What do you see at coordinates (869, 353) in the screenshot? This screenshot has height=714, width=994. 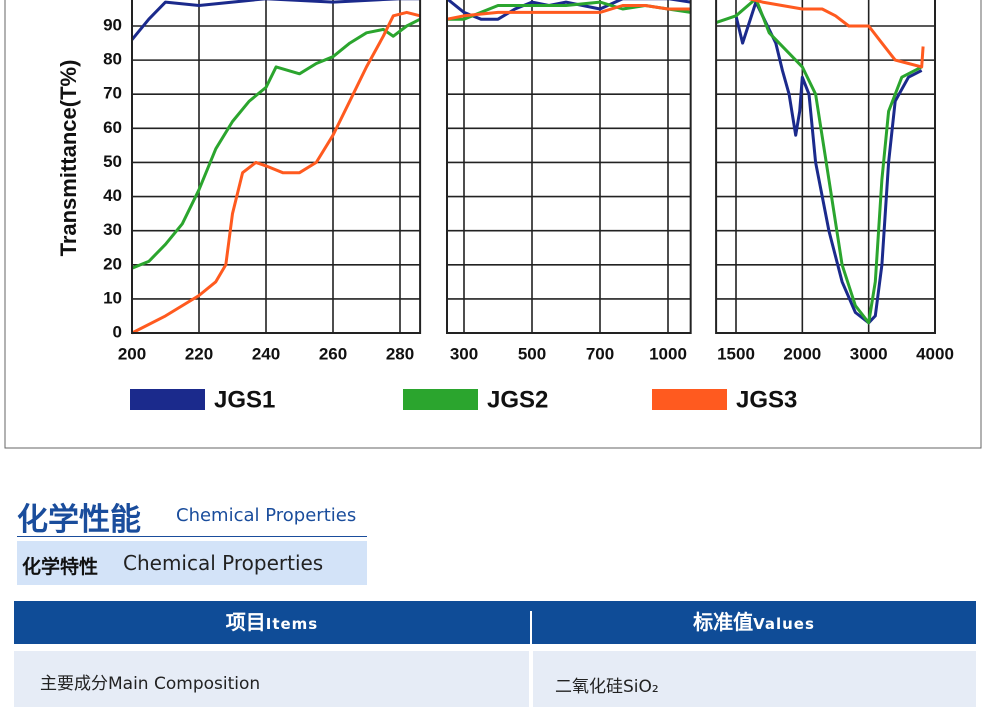 I see `x-tick-label: 3000` at bounding box center [869, 353].